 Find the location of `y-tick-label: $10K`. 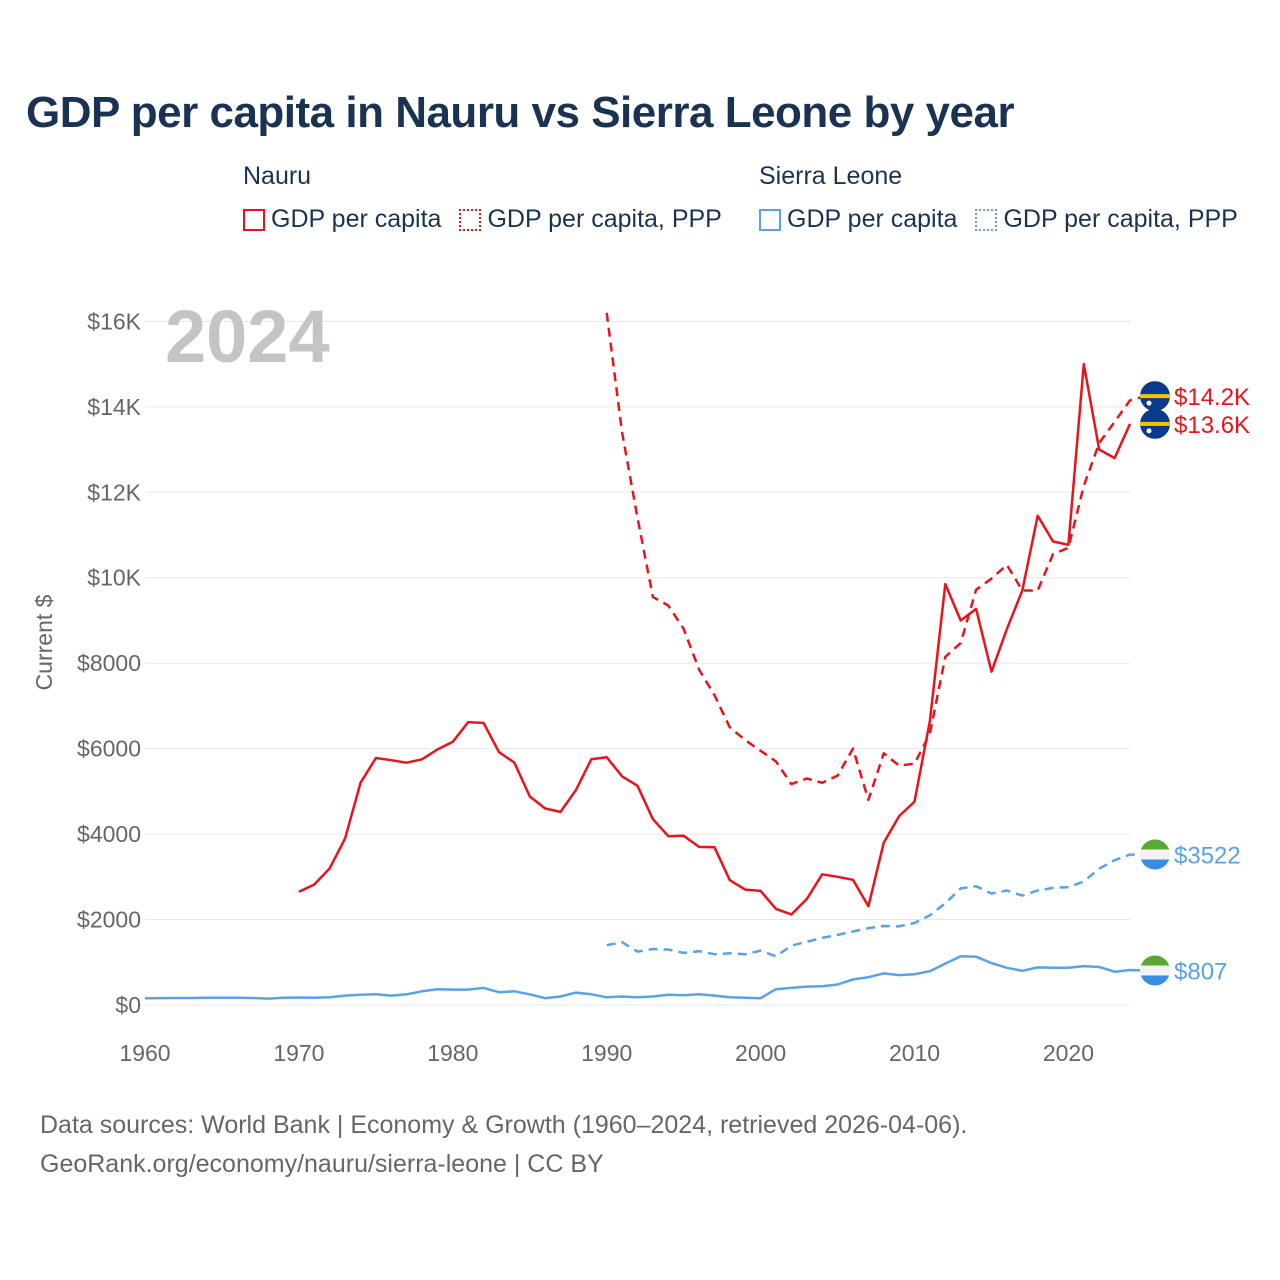

y-tick-label: $10K is located at coordinates (114, 578).